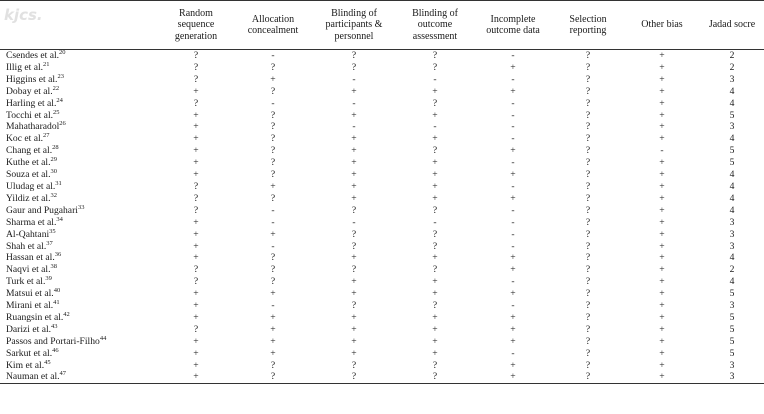 The height and width of the screenshot is (414, 764). Describe the element at coordinates (32, 79) in the screenshot. I see `study-name: Higgins et al.` at that location.